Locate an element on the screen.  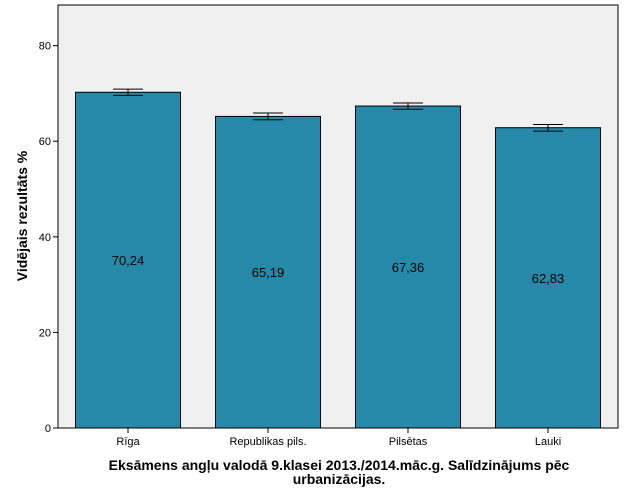
y-tick-label-20: 20 is located at coordinates (45, 333).